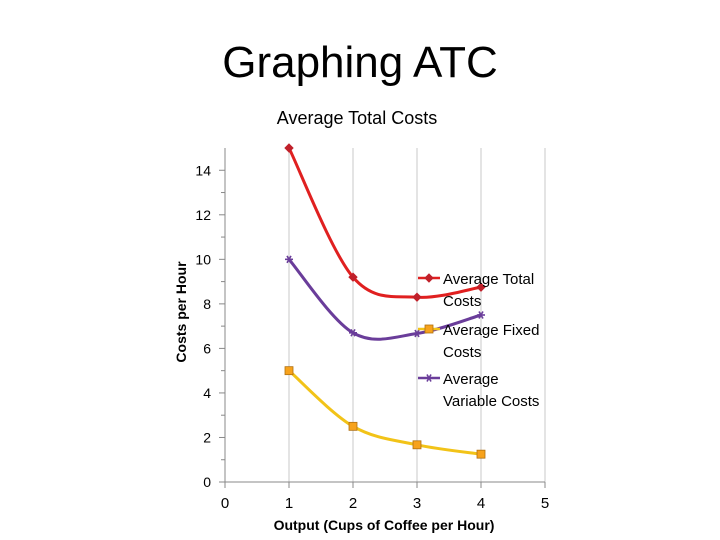 The width and height of the screenshot is (720, 540). I want to click on x-axis-title: Output (Cups of Coffee per Hour), so click(384, 525).